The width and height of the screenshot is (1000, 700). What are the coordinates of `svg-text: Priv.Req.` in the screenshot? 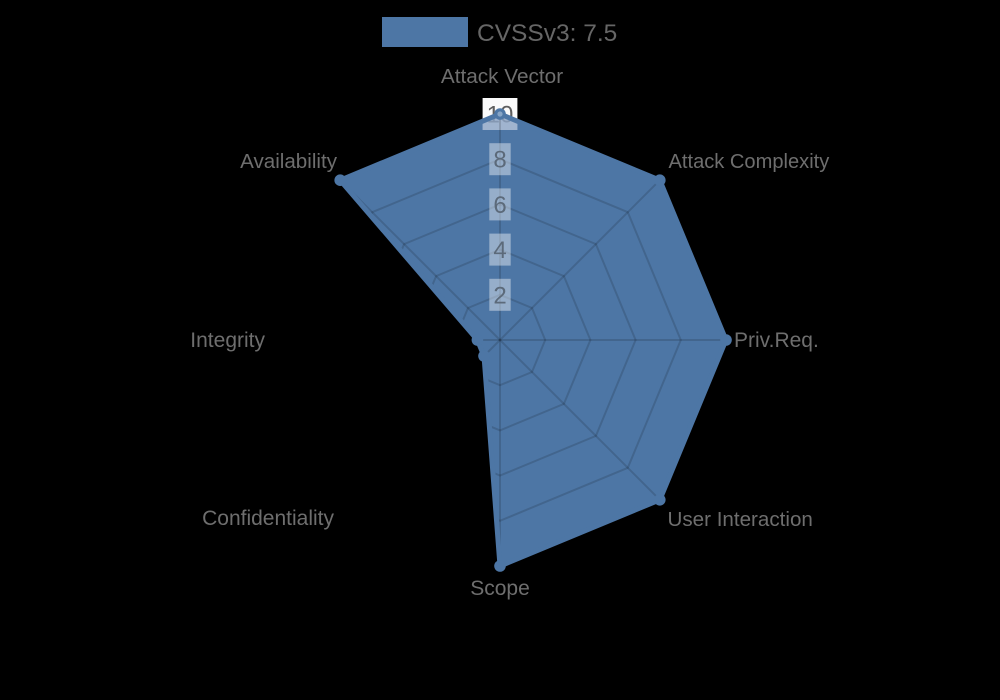 It's located at (776, 340).